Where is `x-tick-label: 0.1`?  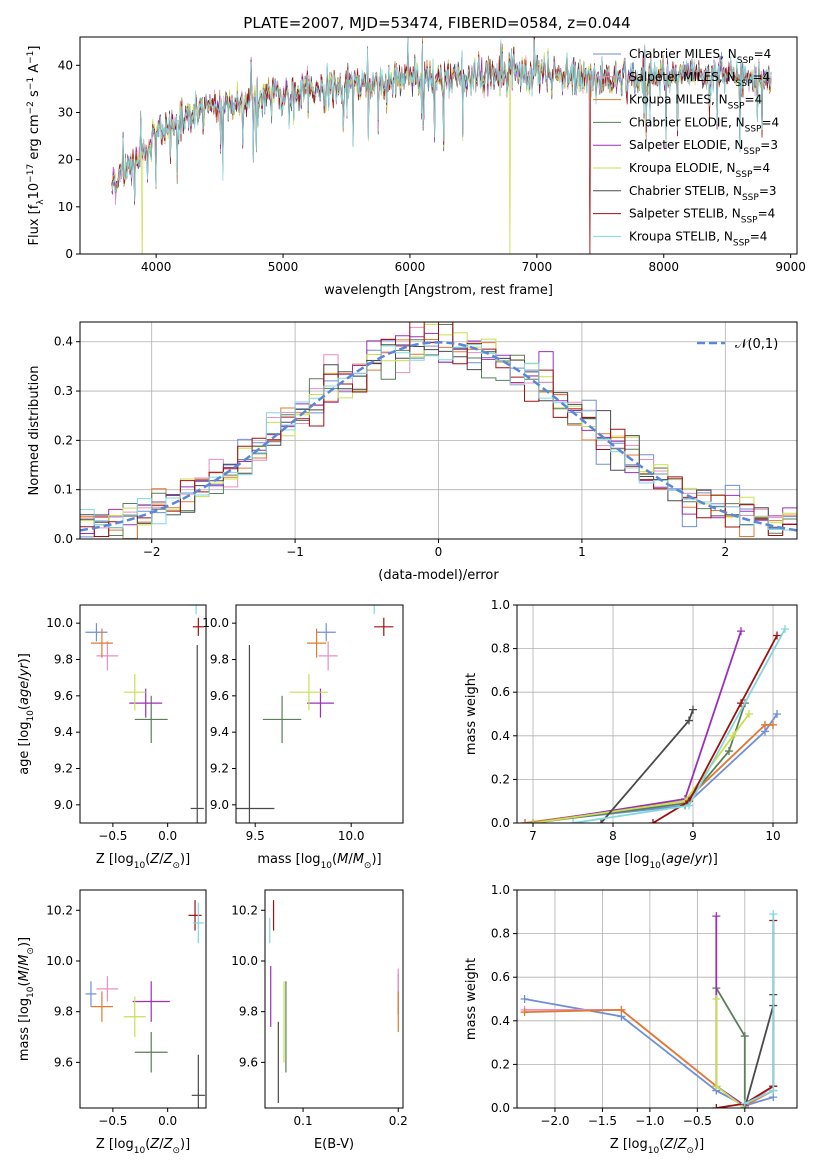
x-tick-label: 0.1 is located at coordinates (303, 1121).